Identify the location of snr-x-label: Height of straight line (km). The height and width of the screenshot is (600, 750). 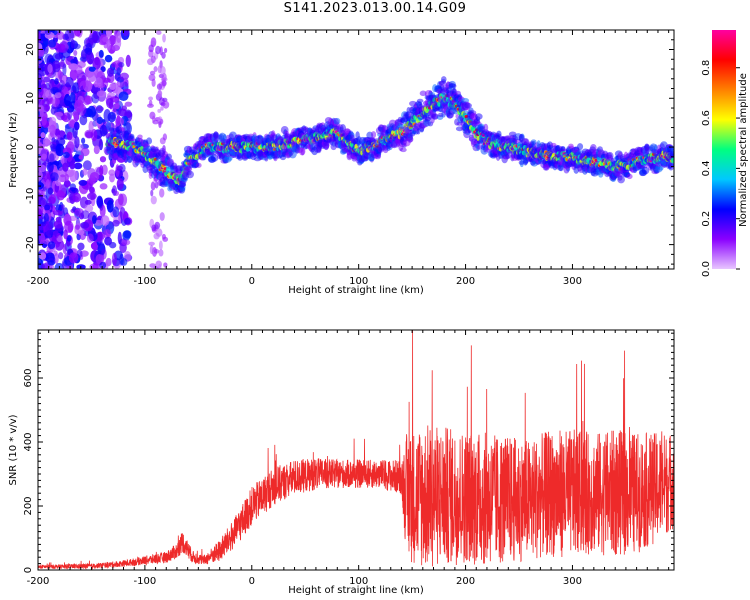
(356, 590).